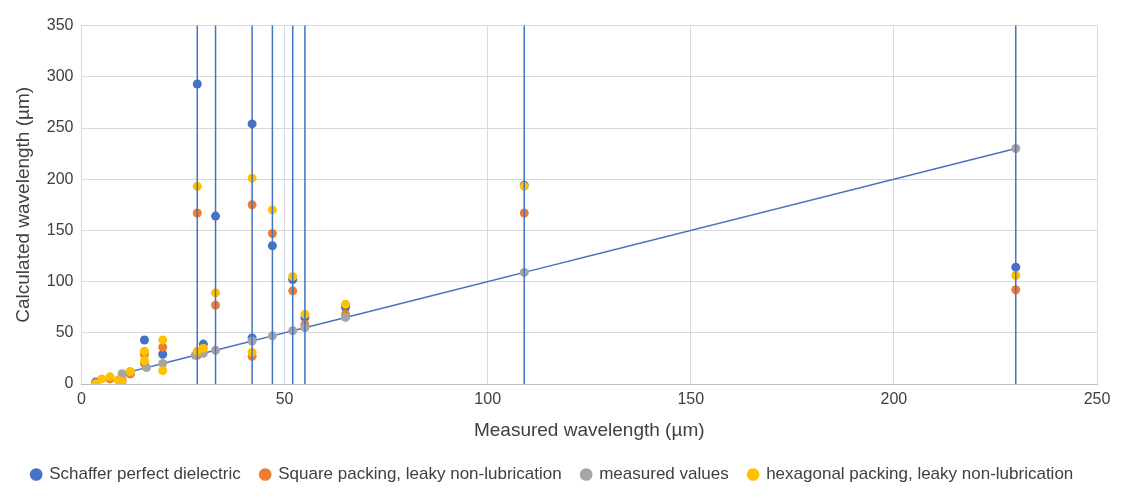 The height and width of the screenshot is (501, 1125). What do you see at coordinates (664, 474) in the screenshot?
I see `legend-label: measured values` at bounding box center [664, 474].